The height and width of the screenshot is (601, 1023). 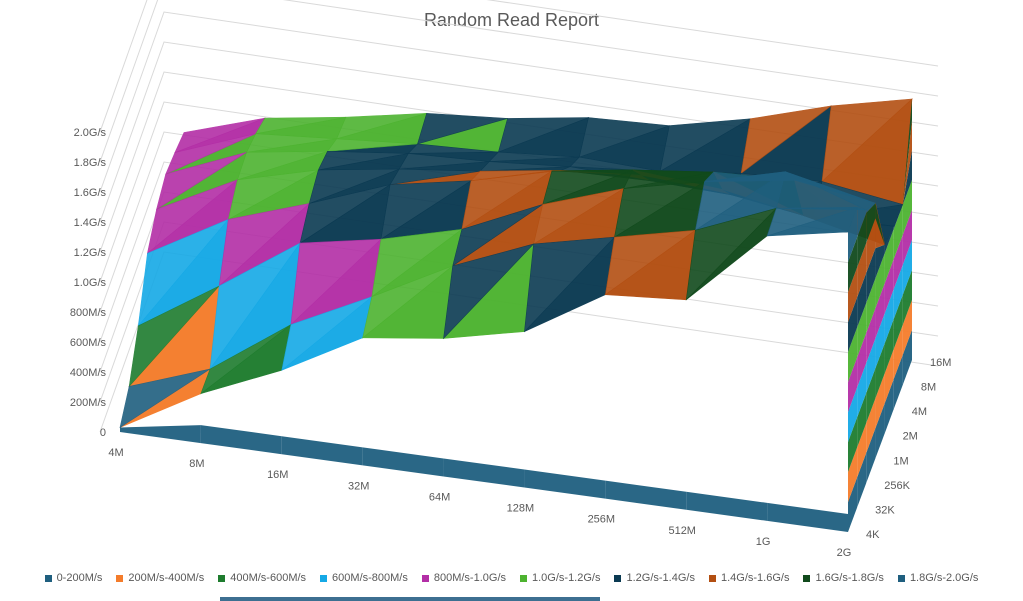 I want to click on depth-tick-label: 8M, so click(x=928, y=388).